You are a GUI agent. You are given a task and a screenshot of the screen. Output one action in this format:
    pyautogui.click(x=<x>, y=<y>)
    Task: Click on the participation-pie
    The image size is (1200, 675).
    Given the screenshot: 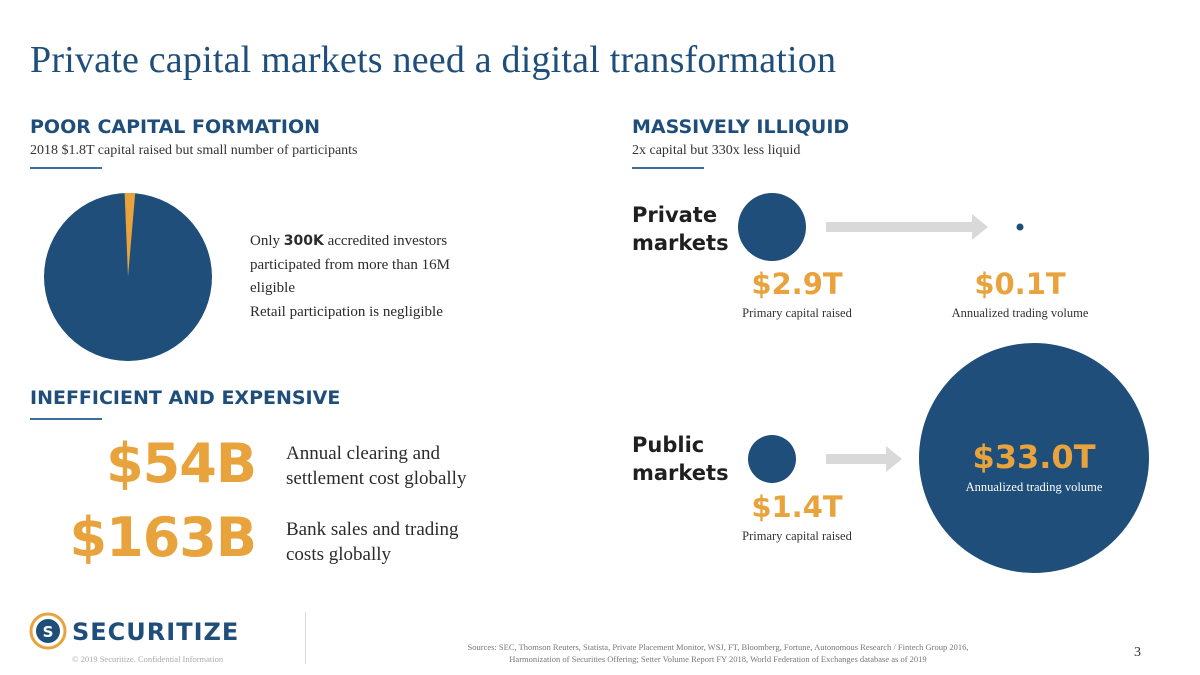 What is the action you would take?
    pyautogui.click(x=128, y=277)
    